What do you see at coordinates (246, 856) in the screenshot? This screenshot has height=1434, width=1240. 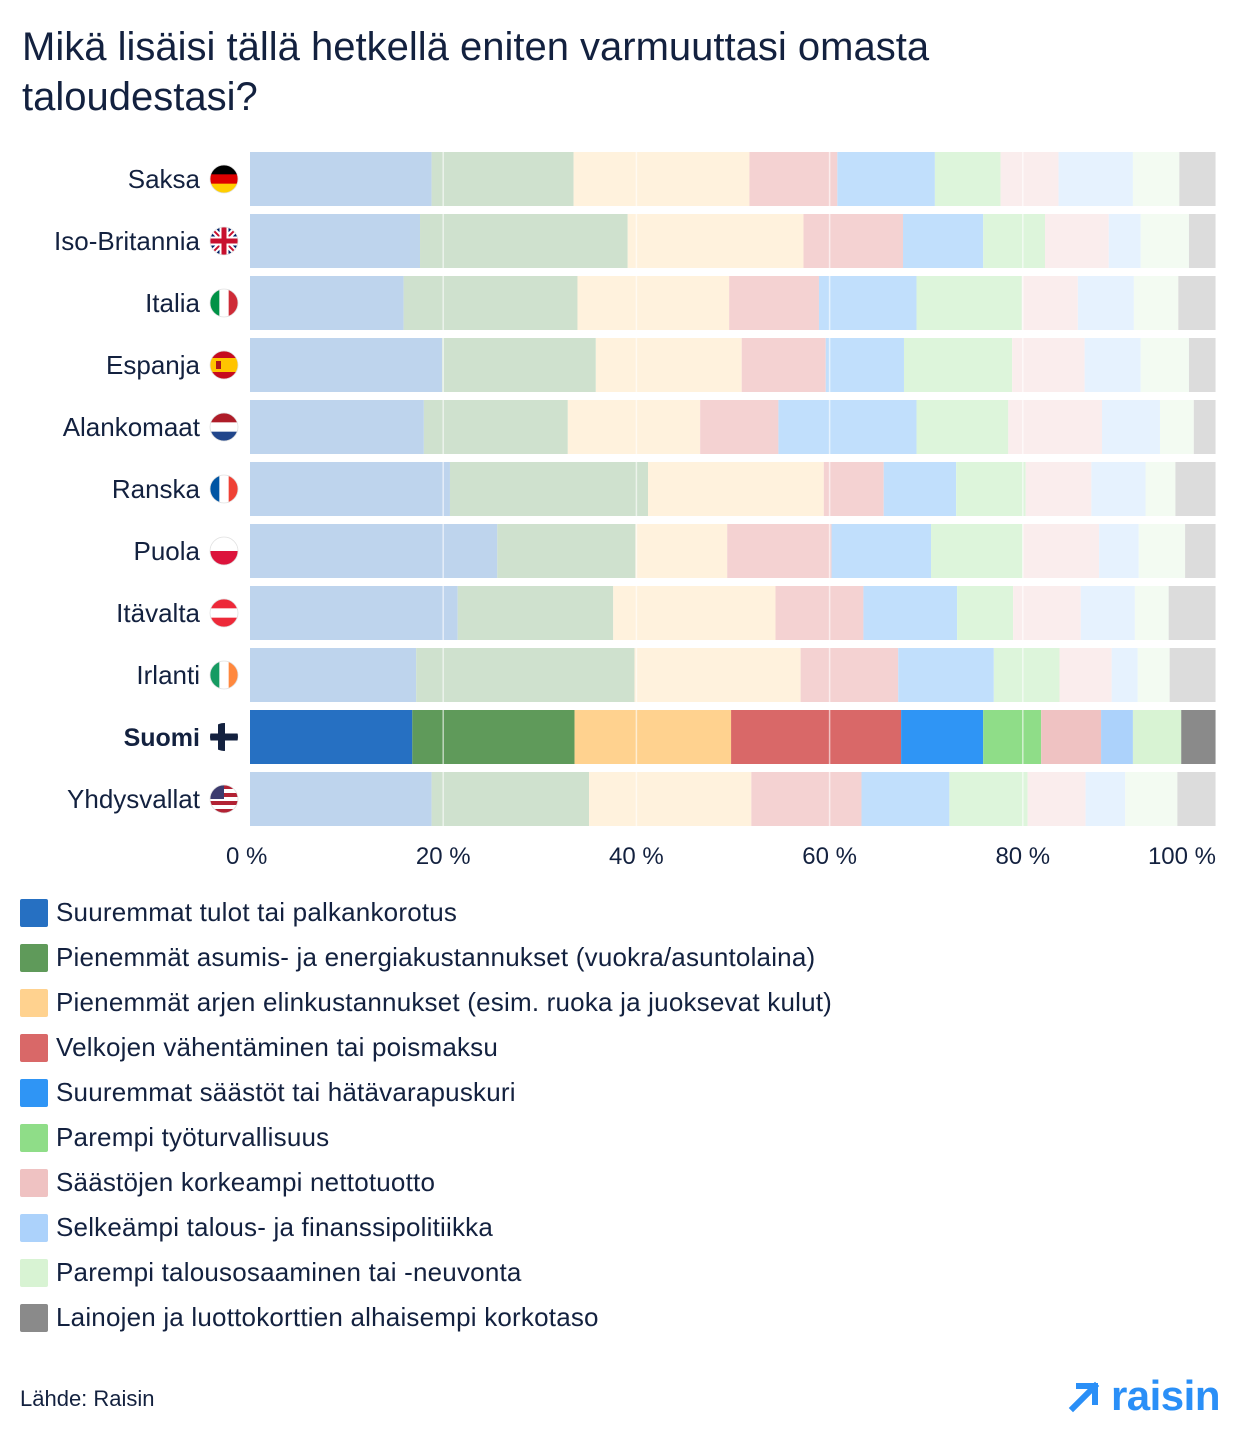 I see `x-tick-label: 0 %` at bounding box center [246, 856].